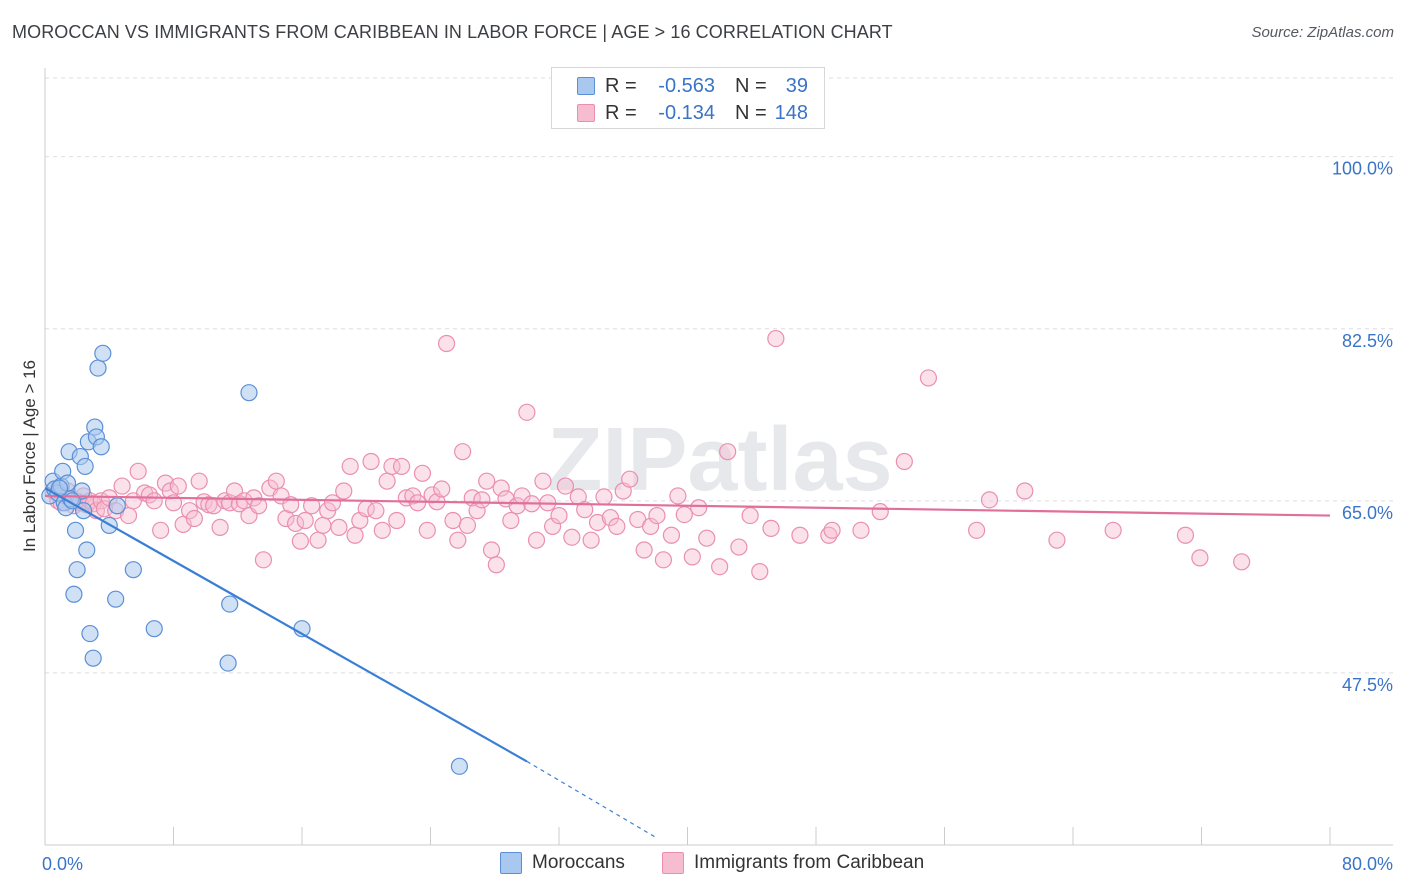  I want to click on legend-row-caribbean: R = -0.134 N = 148, so click(680, 113).